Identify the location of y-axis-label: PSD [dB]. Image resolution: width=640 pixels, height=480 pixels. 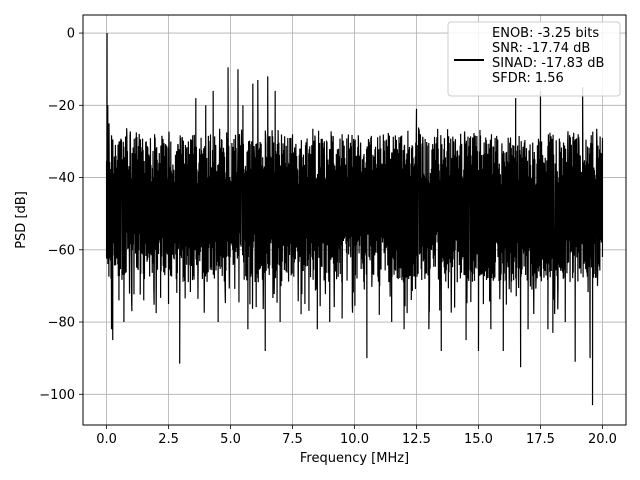
(21, 220).